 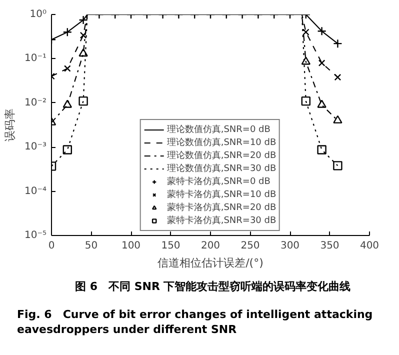 What do you see at coordinates (35, 58) in the screenshot?
I see `y-tick-label: 10⁻¹` at bounding box center [35, 58].